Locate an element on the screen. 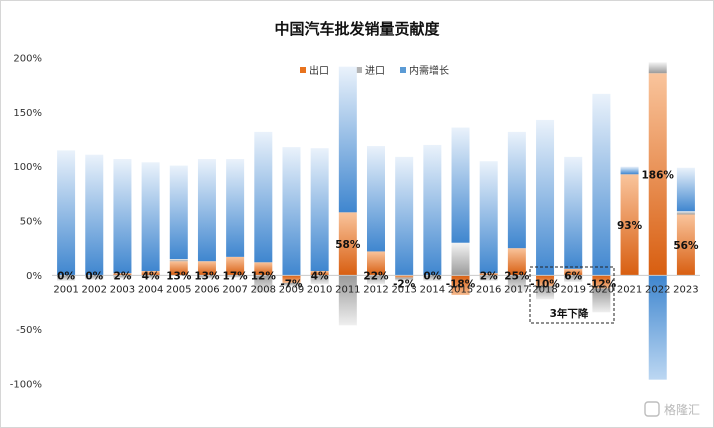  bar-domestic-2004 is located at coordinates (150, 216).